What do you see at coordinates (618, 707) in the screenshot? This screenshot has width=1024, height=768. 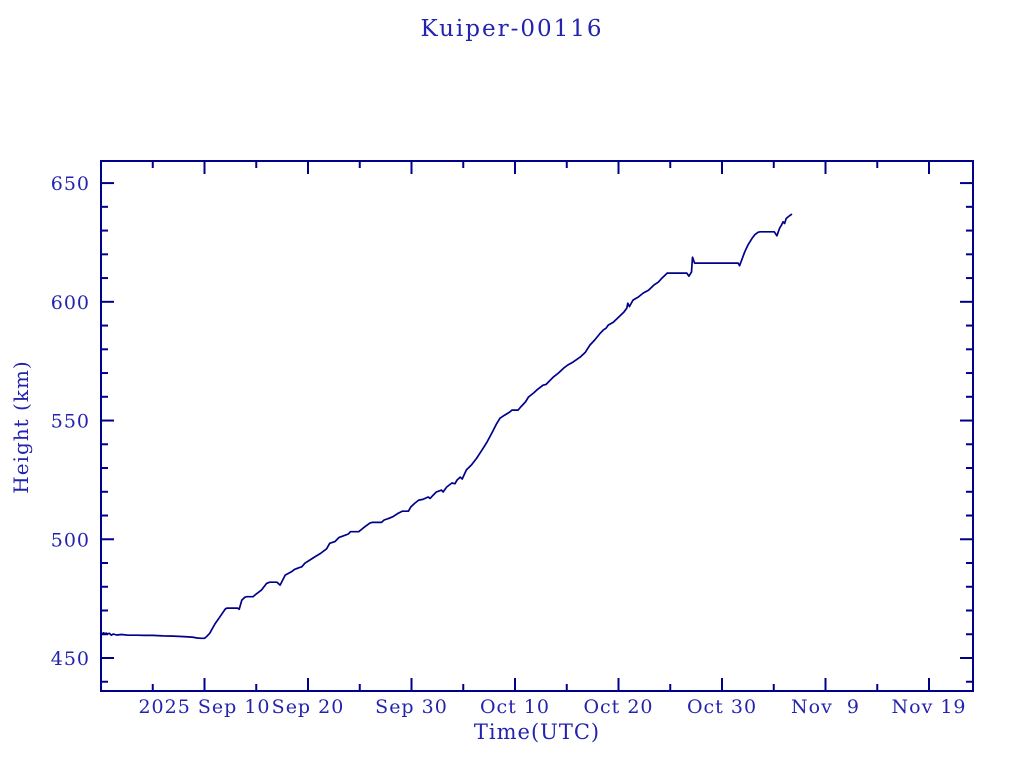 I see `x-tick-label: Oct 20` at bounding box center [618, 707].